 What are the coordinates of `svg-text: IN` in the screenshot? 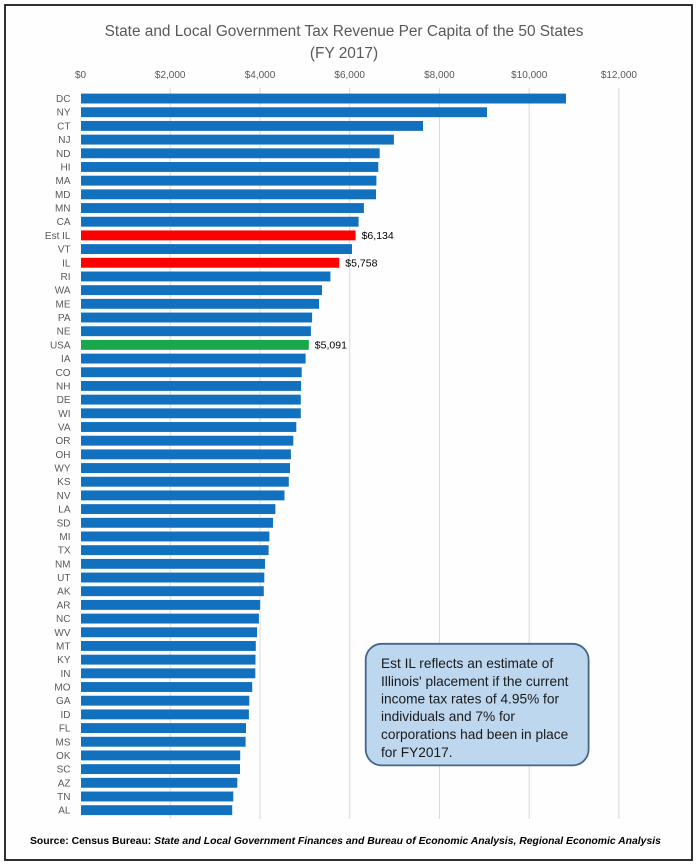 It's located at (66, 674).